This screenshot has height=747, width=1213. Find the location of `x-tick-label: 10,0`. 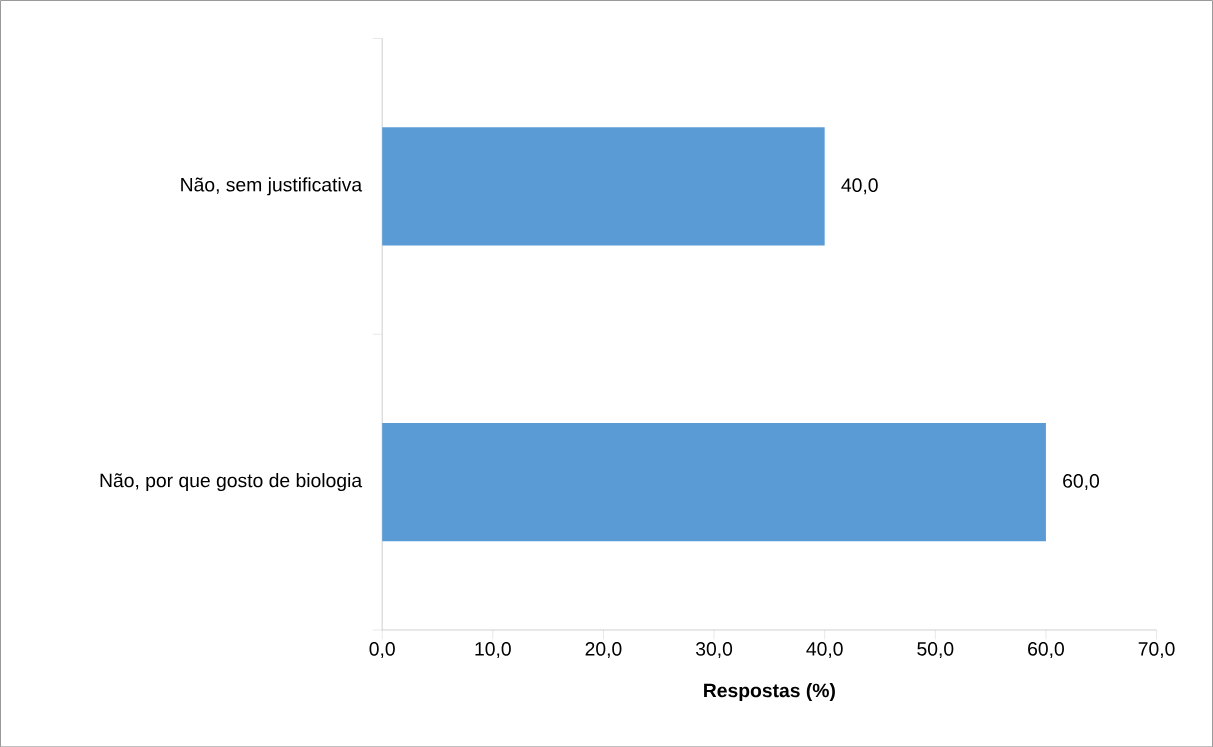

x-tick-label: 10,0 is located at coordinates (493, 649).